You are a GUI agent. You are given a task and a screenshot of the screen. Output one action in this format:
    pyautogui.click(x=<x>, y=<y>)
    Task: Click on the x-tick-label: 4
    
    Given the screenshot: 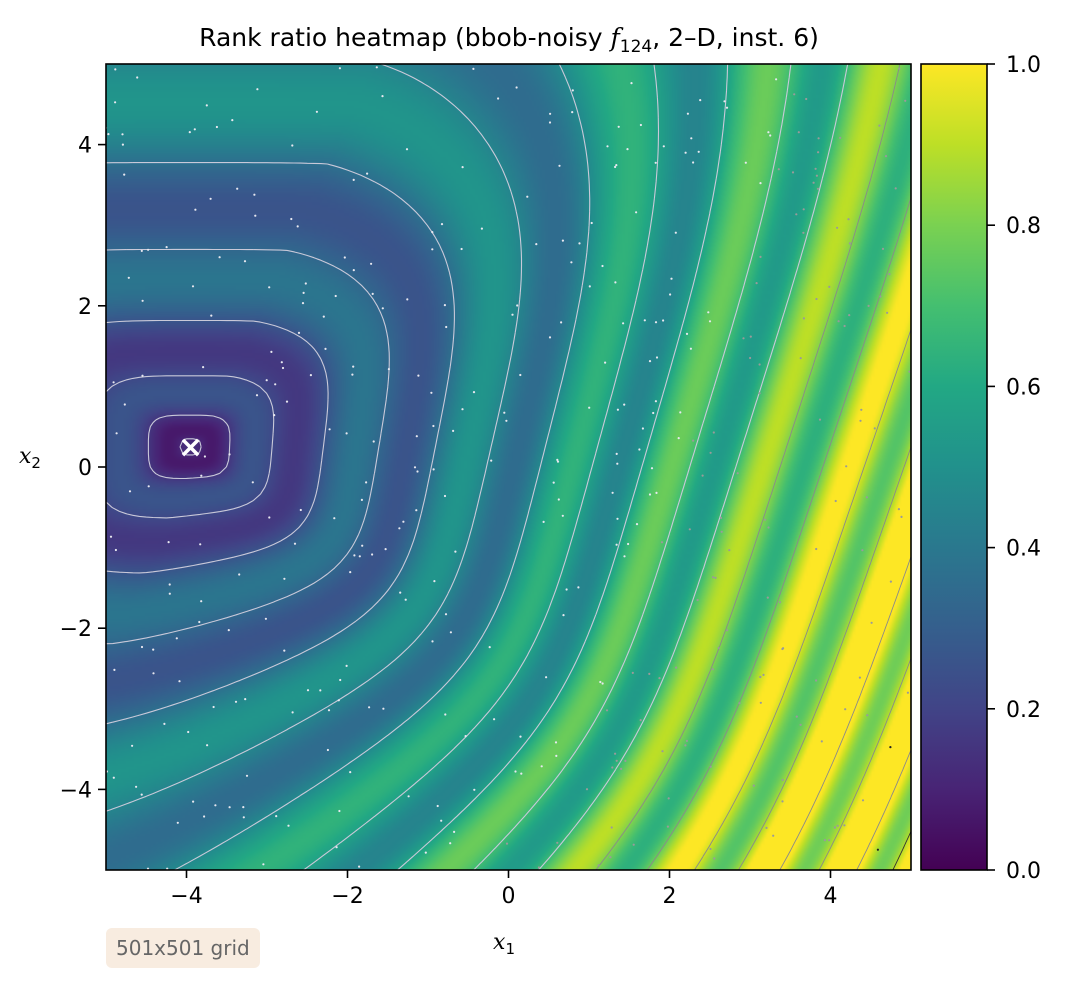 What is the action you would take?
    pyautogui.click(x=831, y=896)
    